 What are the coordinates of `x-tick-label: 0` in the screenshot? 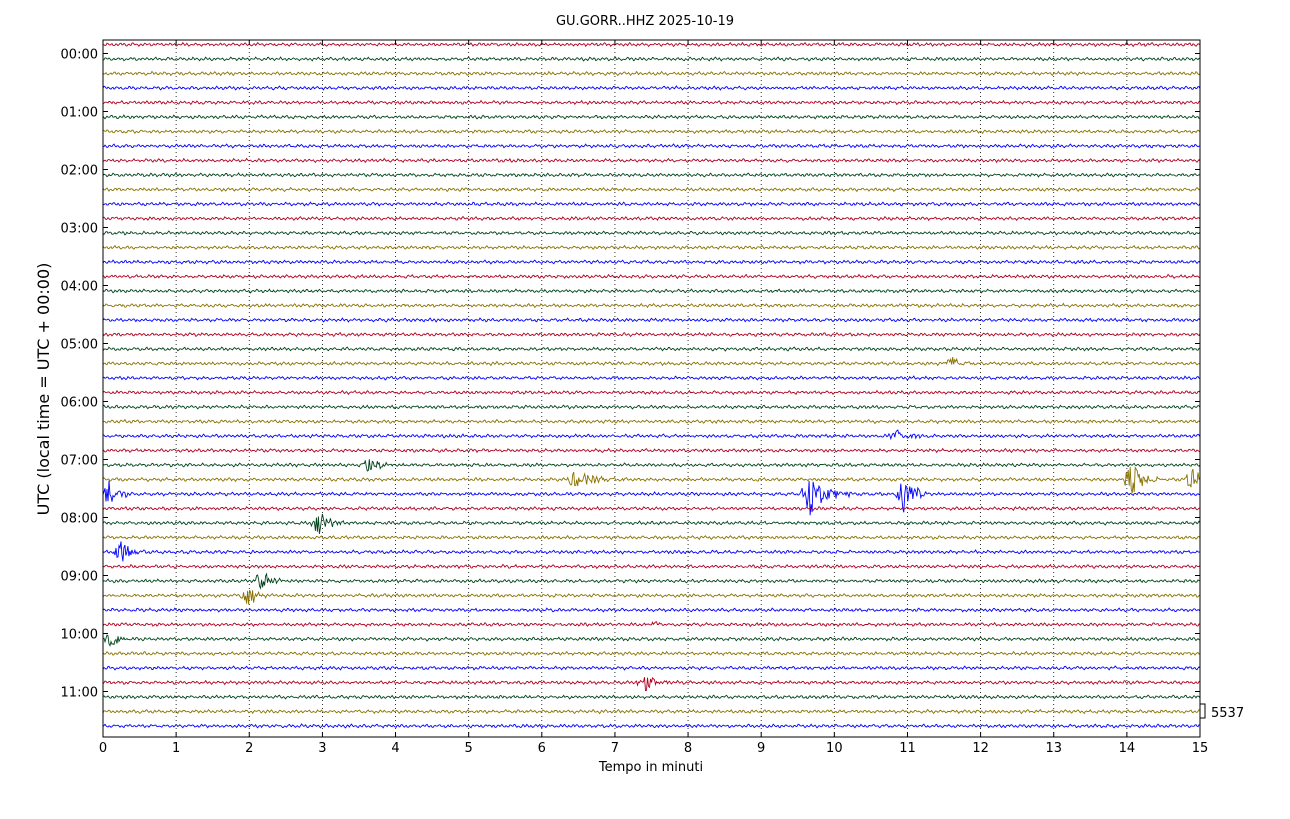 It's located at (103, 748).